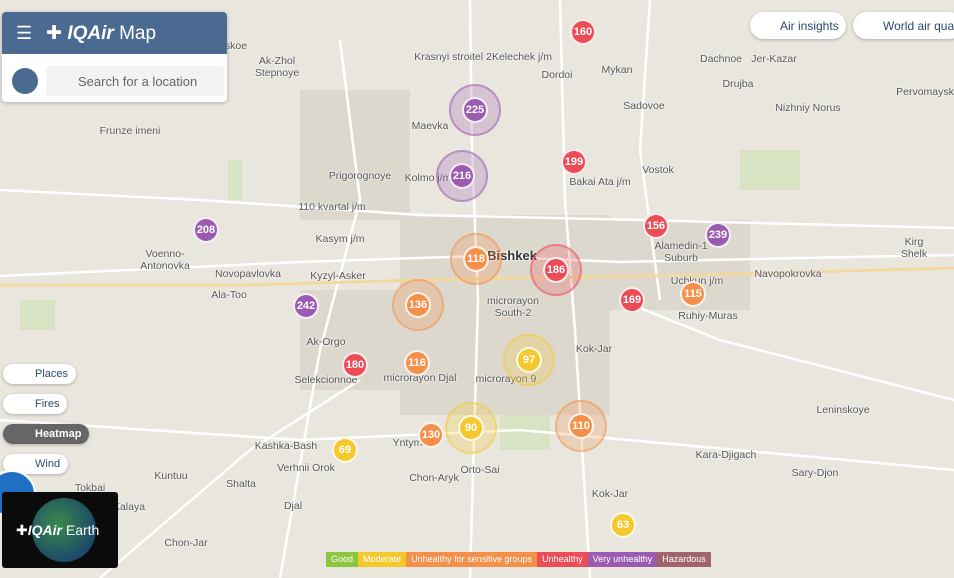 This screenshot has height=578, width=954. What do you see at coordinates (418, 305) in the screenshot?
I see `station-marker: 136` at bounding box center [418, 305].